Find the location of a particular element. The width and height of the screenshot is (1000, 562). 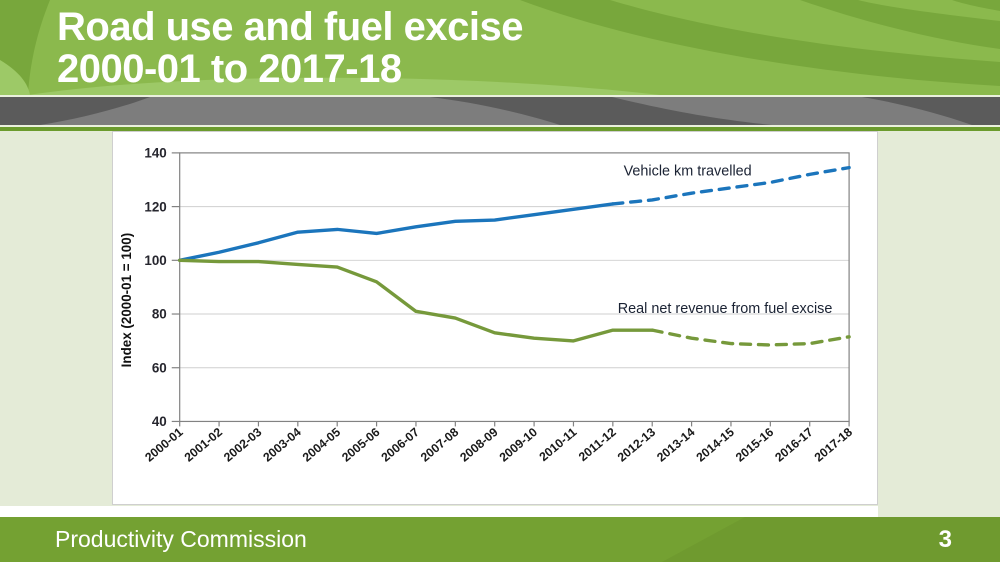

x-tick-label: 2005-06 is located at coordinates (361, 445).